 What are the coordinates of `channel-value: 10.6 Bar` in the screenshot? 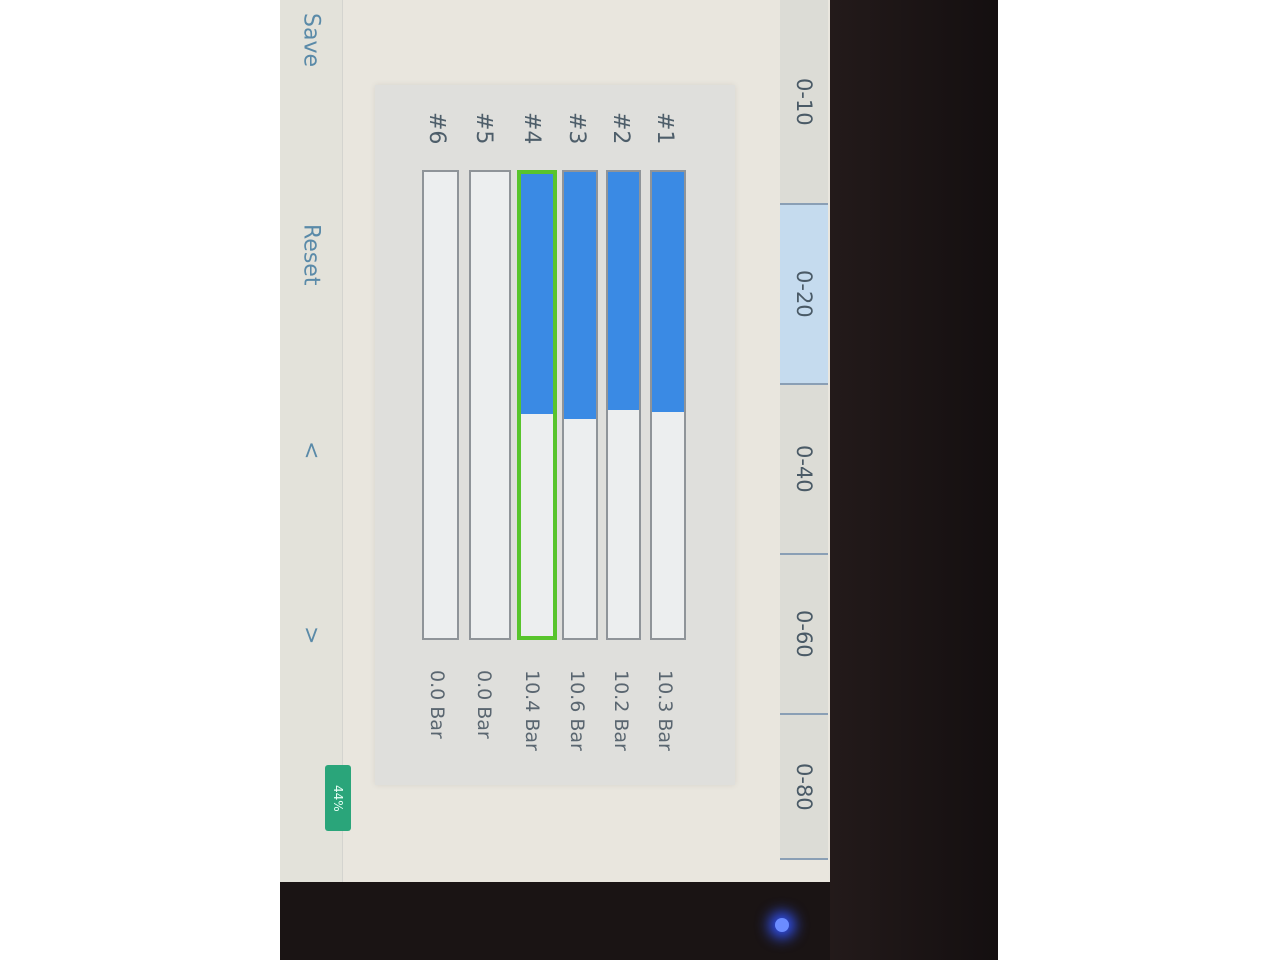 It's located at (577, 710).